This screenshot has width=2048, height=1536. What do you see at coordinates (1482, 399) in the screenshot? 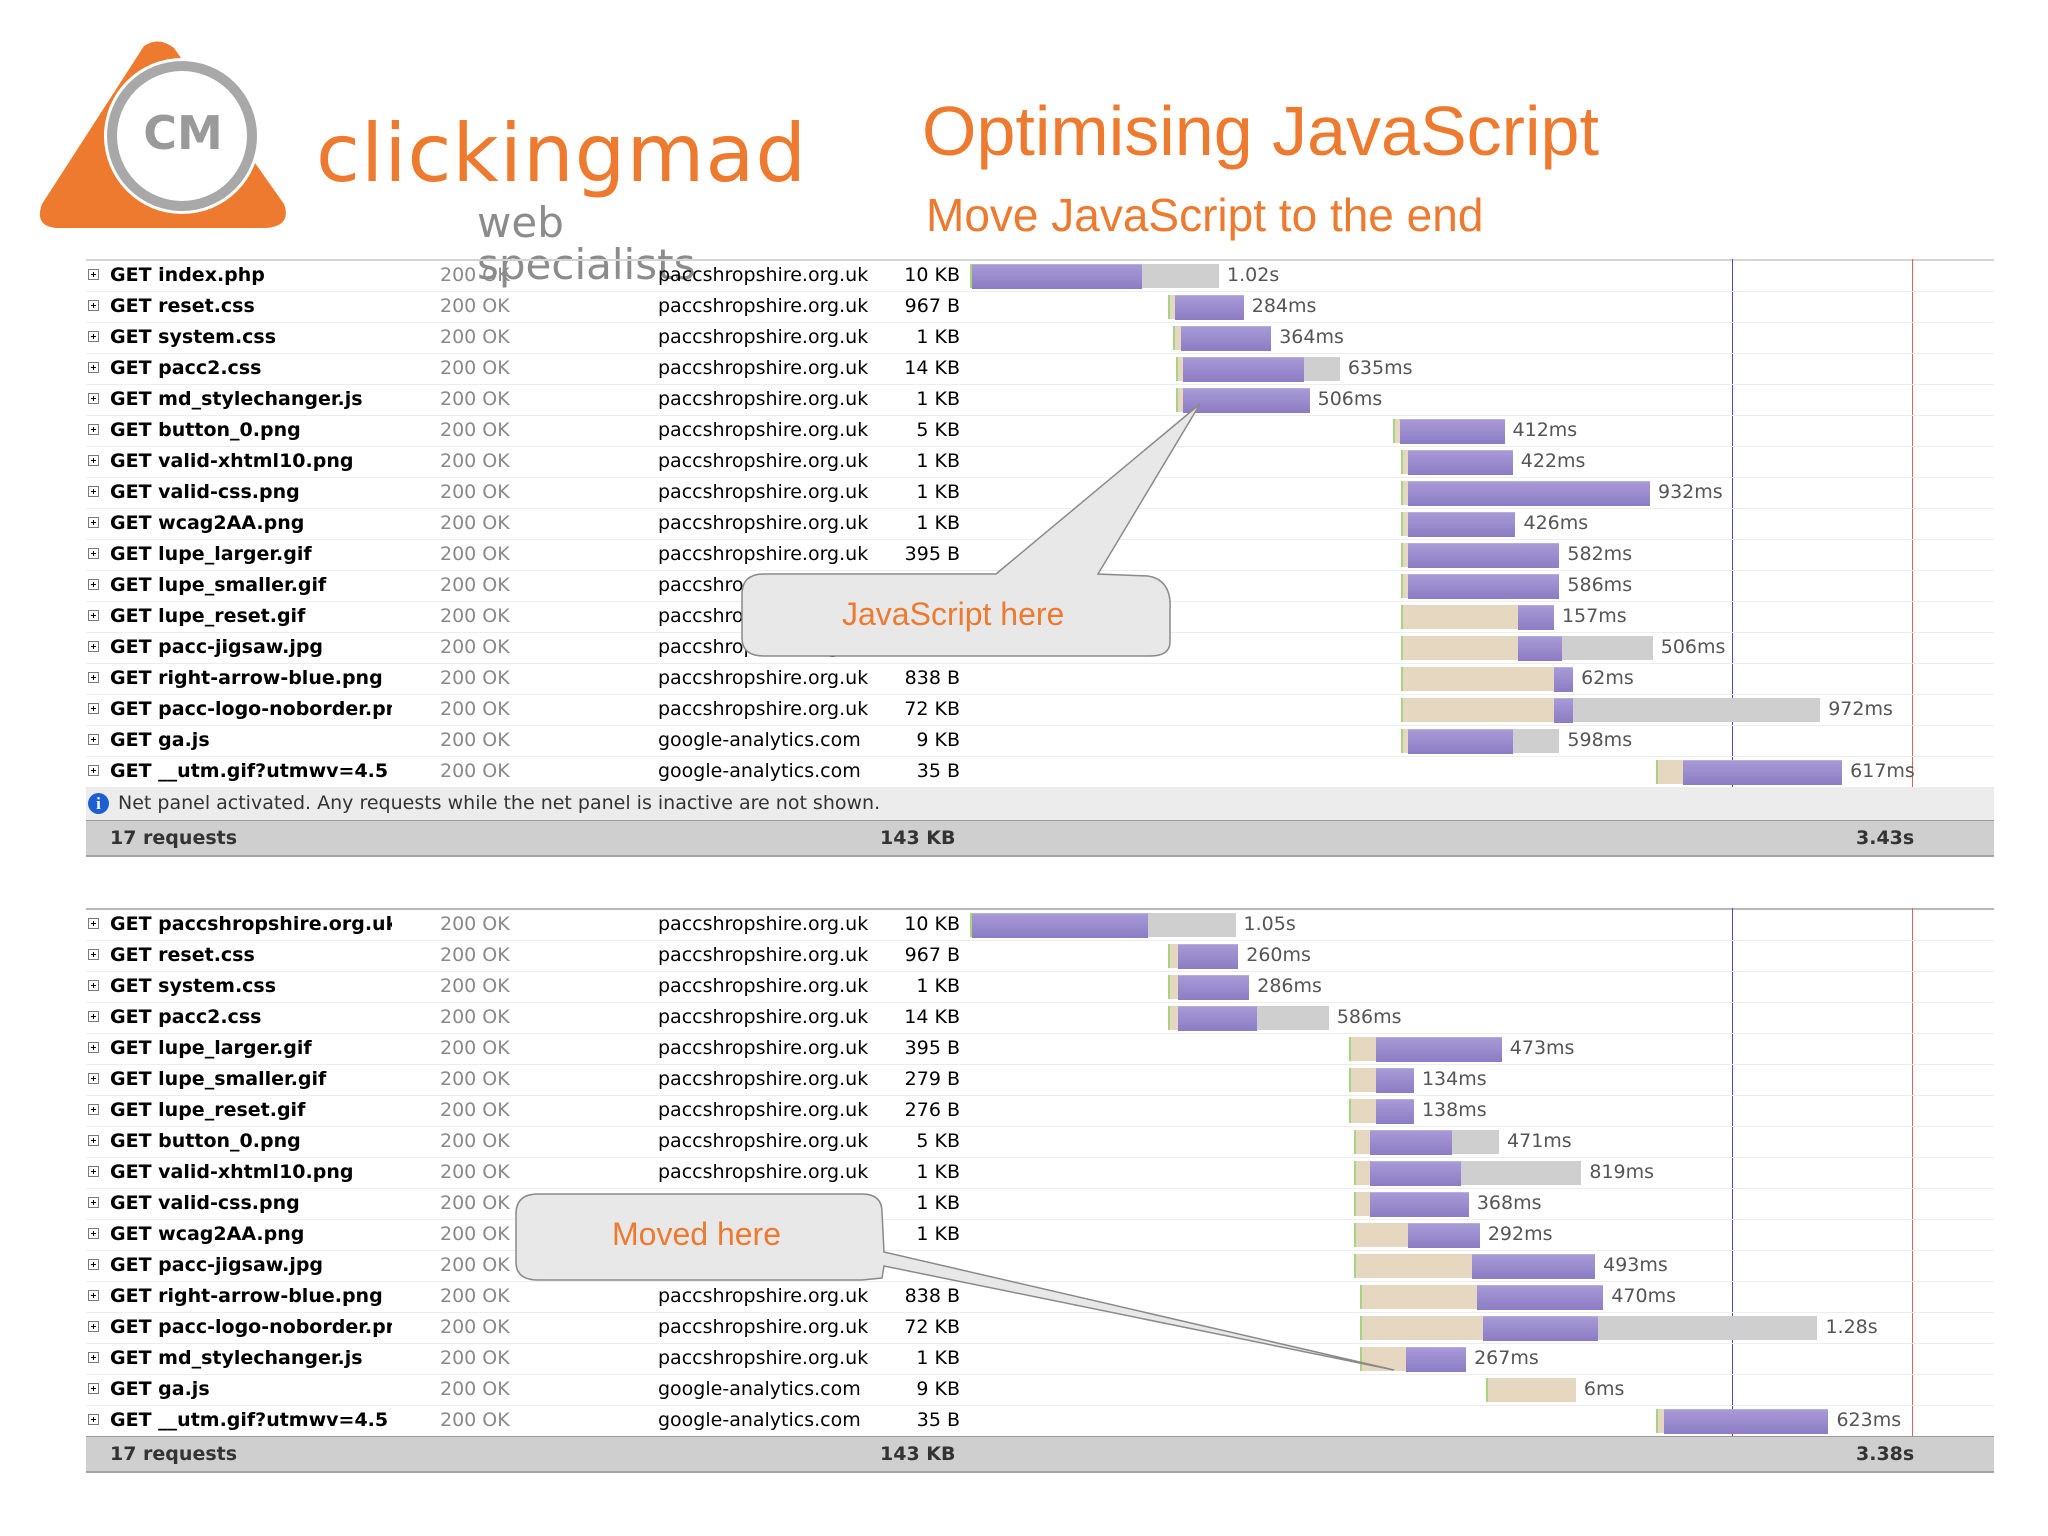
I see `request-timeline: 506ms` at bounding box center [1482, 399].